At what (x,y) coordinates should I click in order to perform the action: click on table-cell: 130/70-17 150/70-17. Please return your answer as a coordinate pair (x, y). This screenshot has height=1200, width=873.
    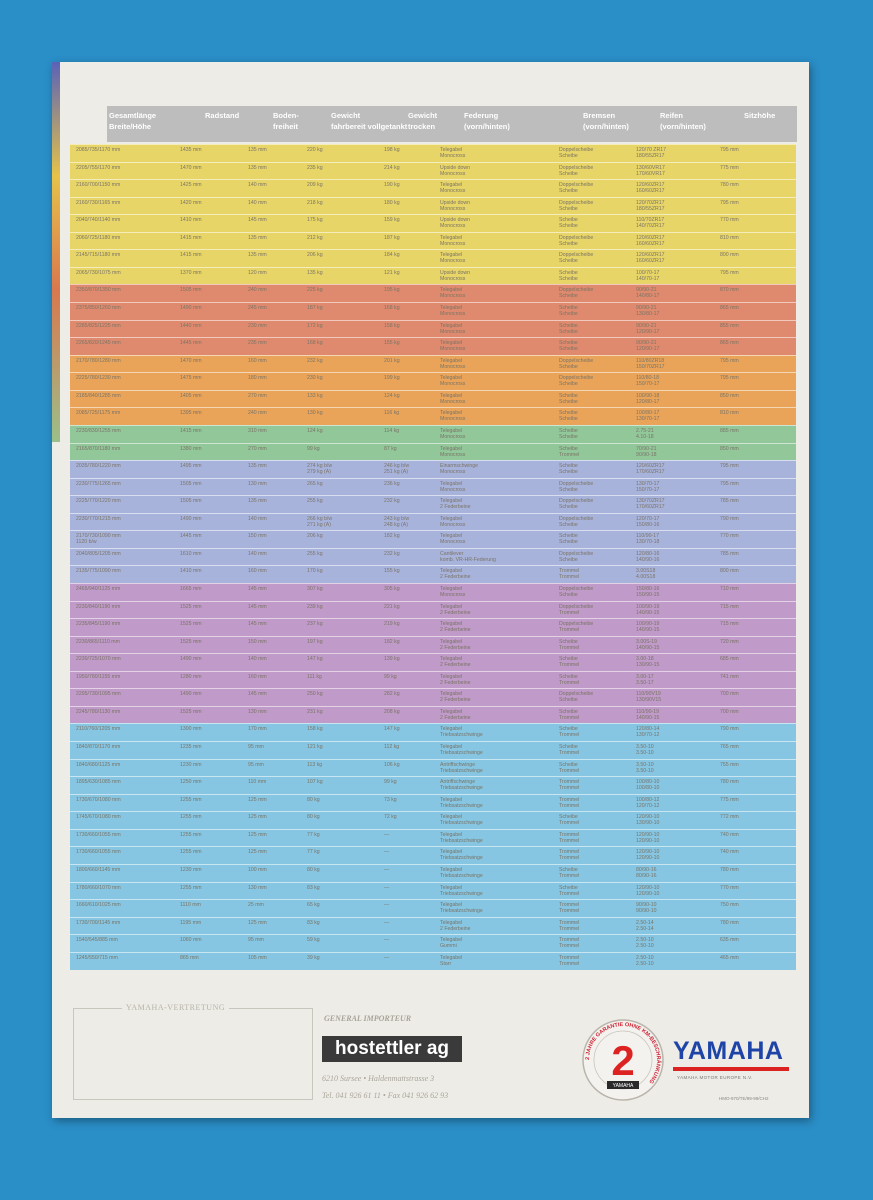
    Looking at the image, I should click on (648, 486).